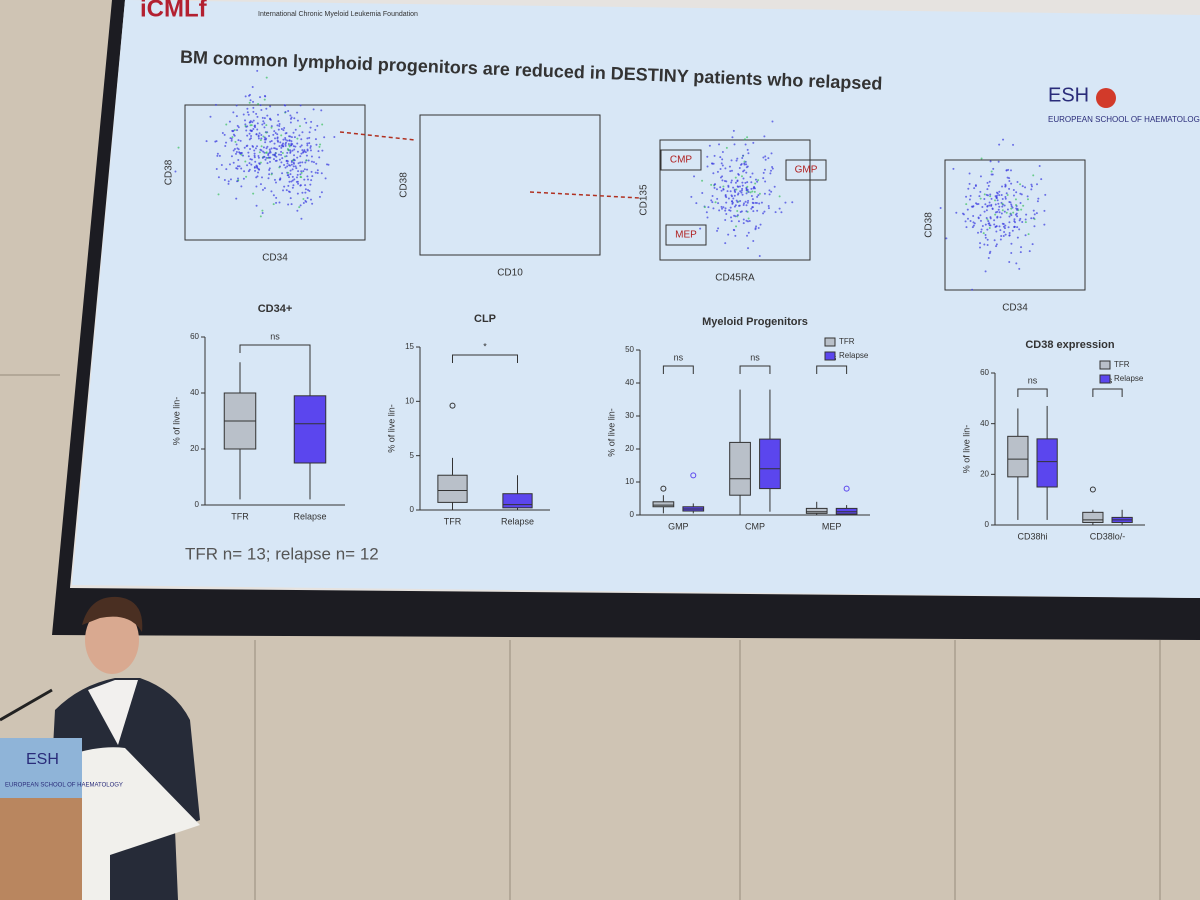 This screenshot has height=900, width=1200. I want to click on x-tick-label: CD38lo/-, so click(1108, 536).